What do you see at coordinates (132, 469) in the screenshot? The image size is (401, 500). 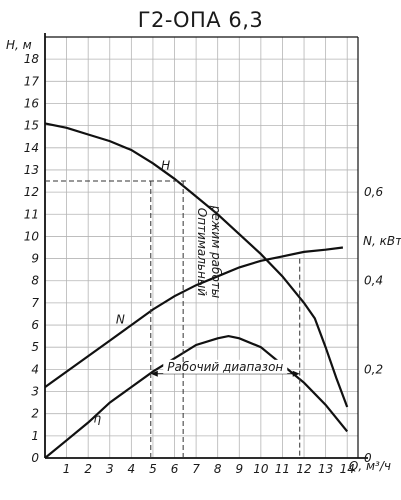 I see `x-tick-label: 4` at bounding box center [132, 469].